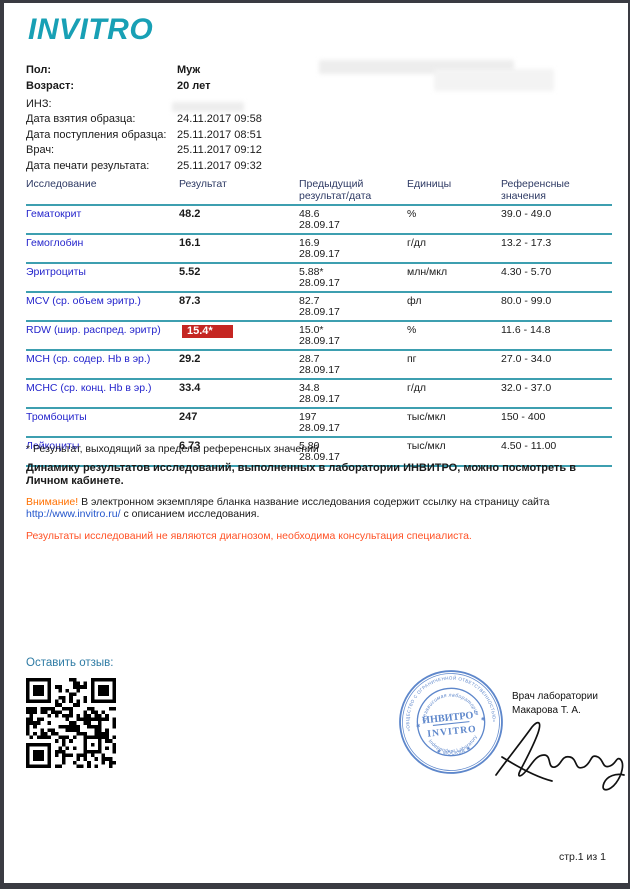 Image resolution: width=630 pixels, height=889 pixels. I want to click on previous-result: 28.7 28.09.17, so click(319, 364).